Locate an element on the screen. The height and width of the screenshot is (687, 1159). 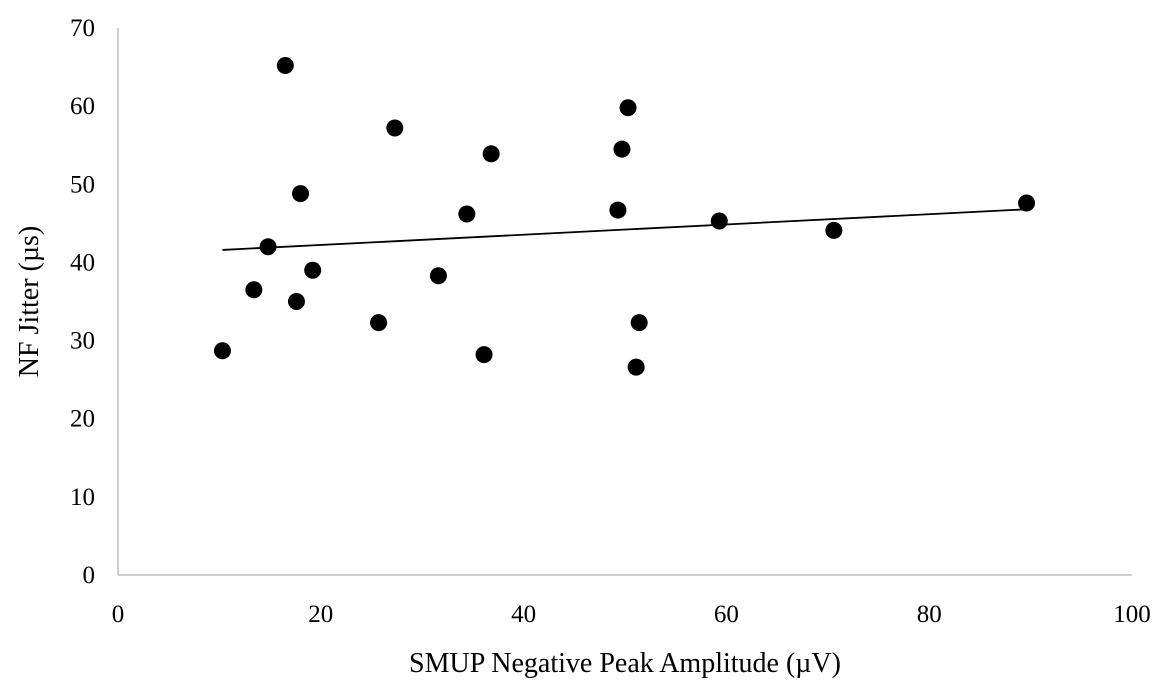
y-tick-label: 20 is located at coordinates (82, 419).